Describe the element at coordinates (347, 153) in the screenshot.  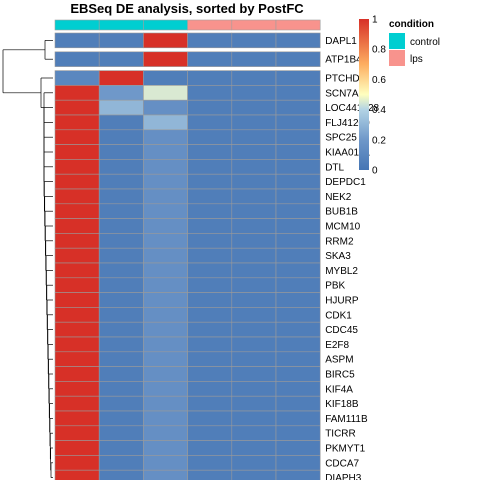
I see `row-label: KIAA0101` at that location.